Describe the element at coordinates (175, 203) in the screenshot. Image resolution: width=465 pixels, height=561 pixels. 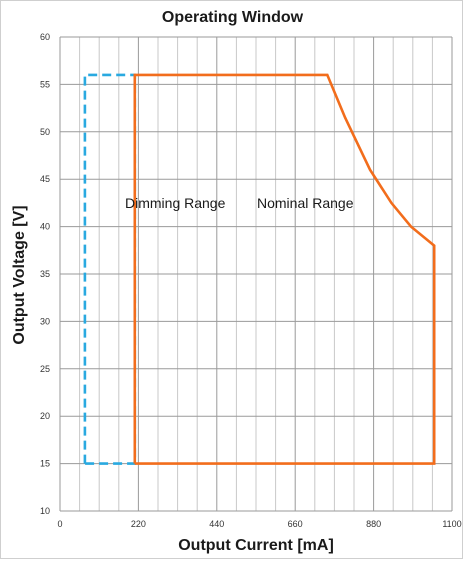
I see `annotation-dimming-range: Dimming Range` at that location.